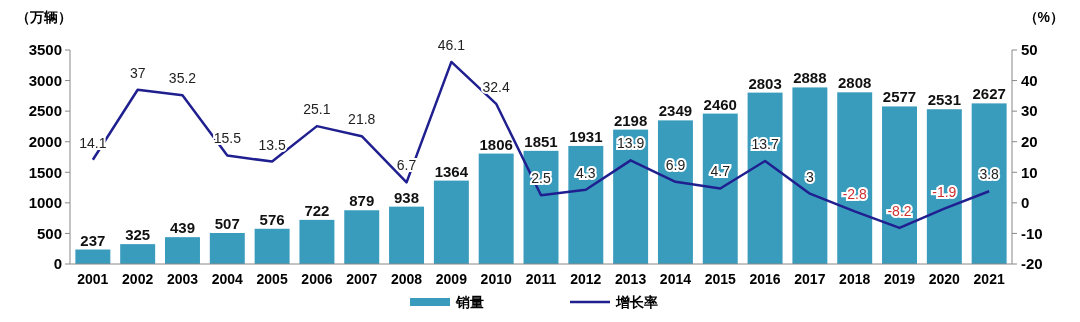  I want to click on y-tick-label: 0, so click(57, 264).